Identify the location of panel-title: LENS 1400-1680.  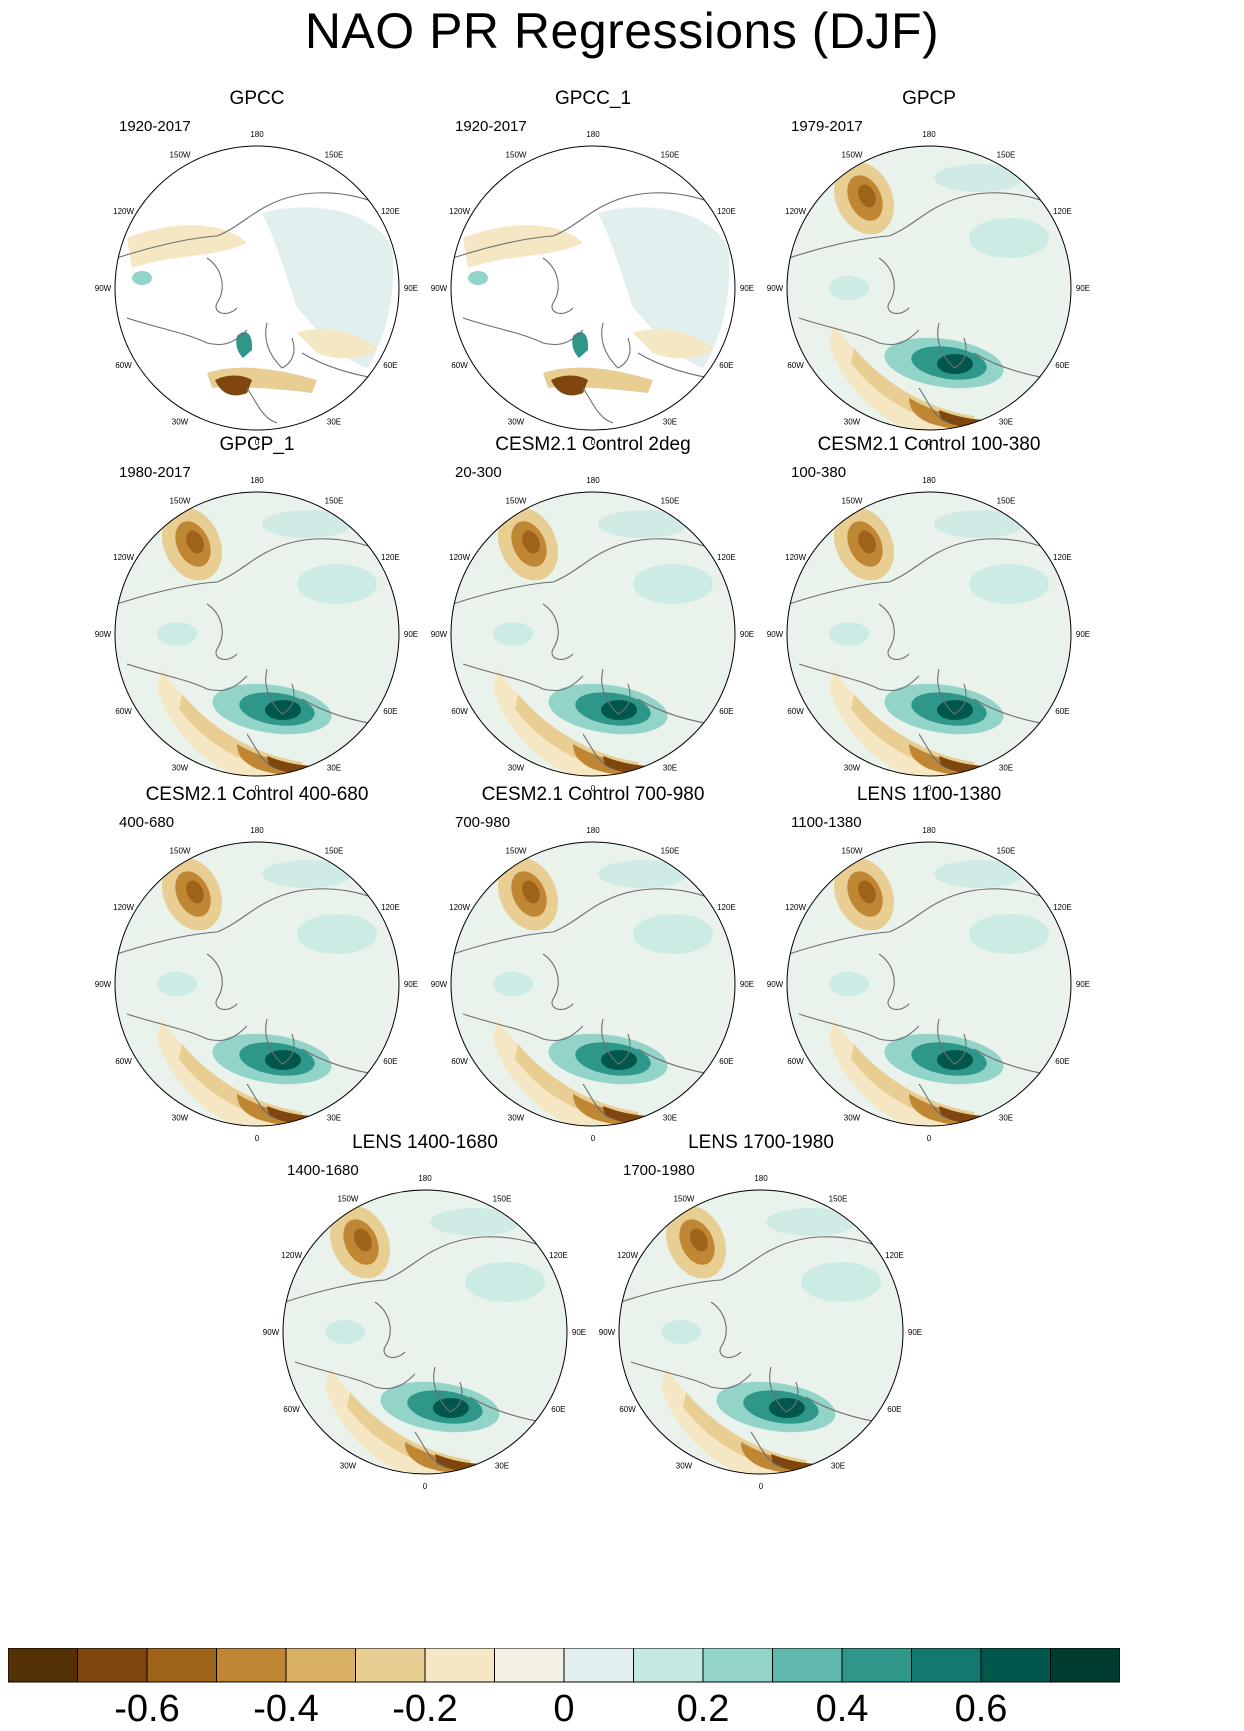
(425, 1142).